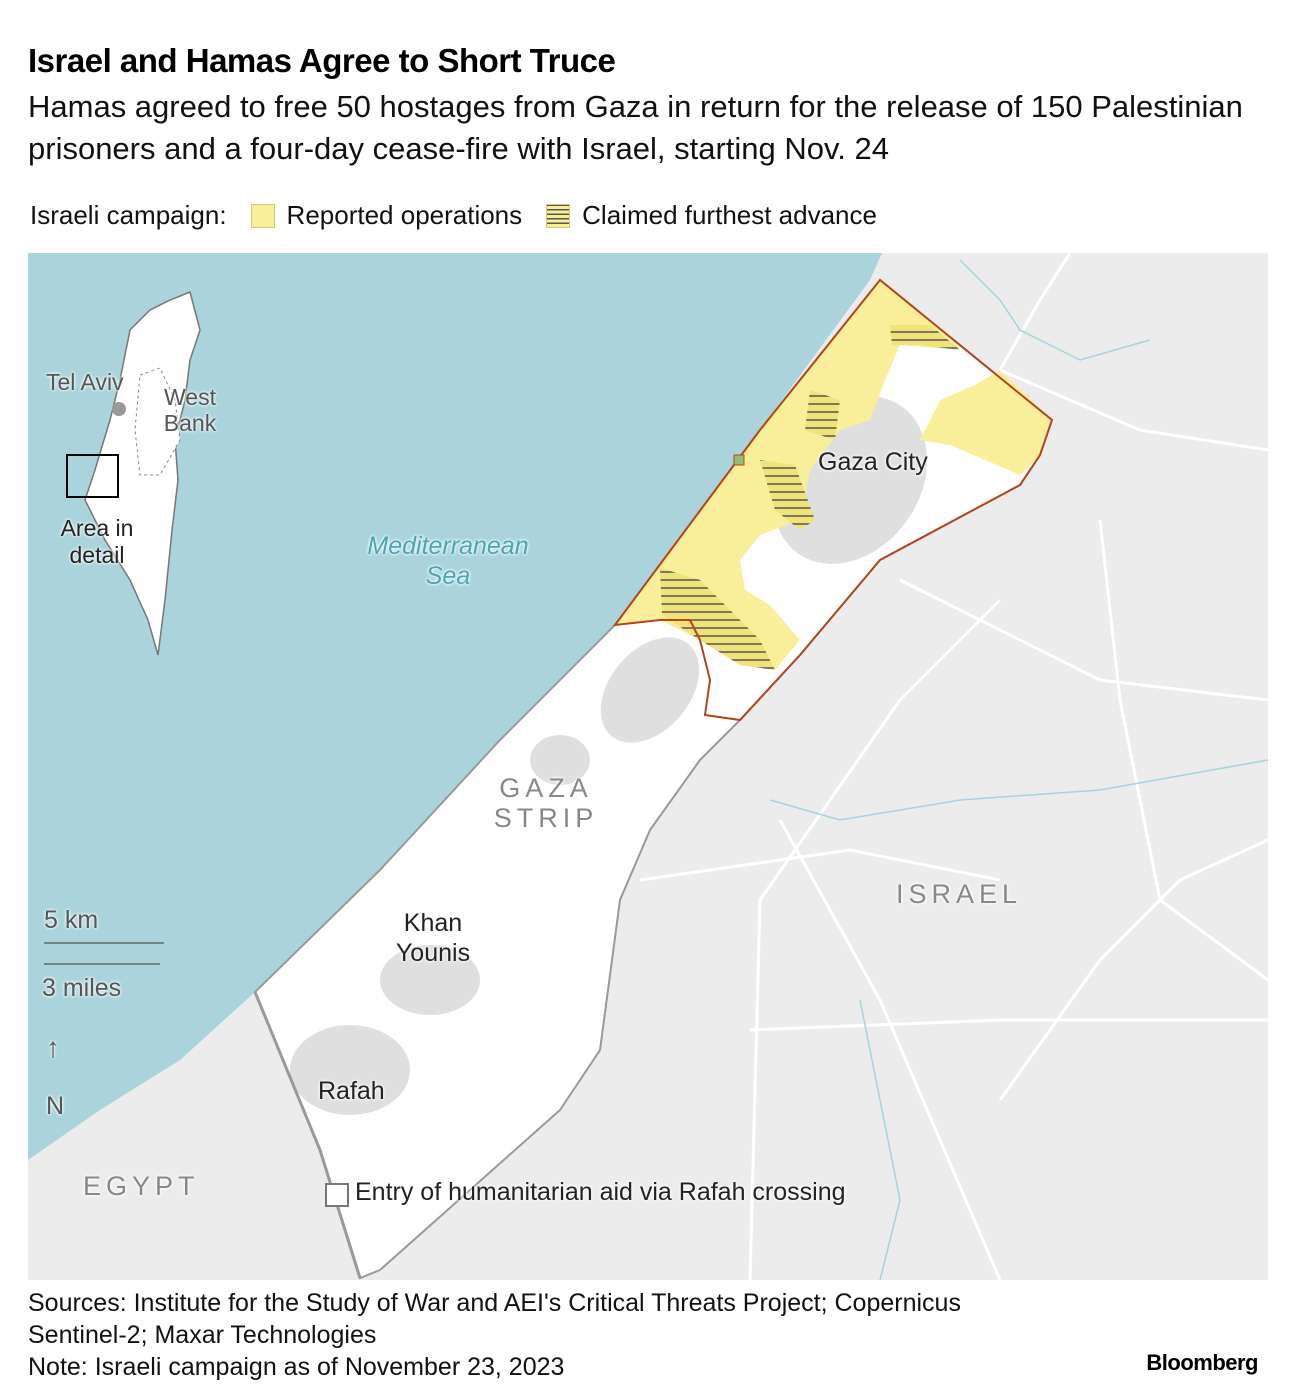 Image resolution: width=1296 pixels, height=1398 pixels. What do you see at coordinates (307, 1135) in the screenshot?
I see `egypt-border` at bounding box center [307, 1135].